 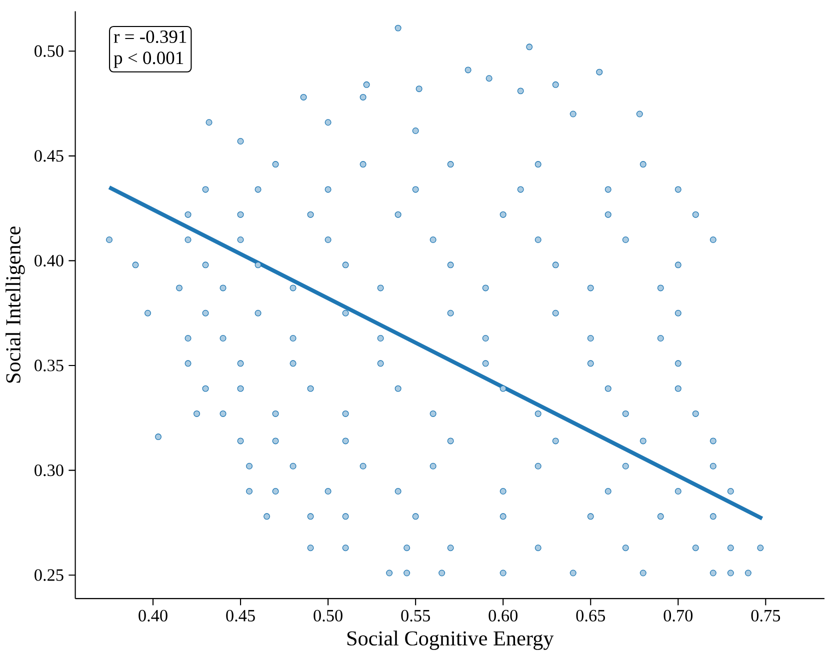 I want to click on y-tick-label: 0.35, so click(x=49, y=366).